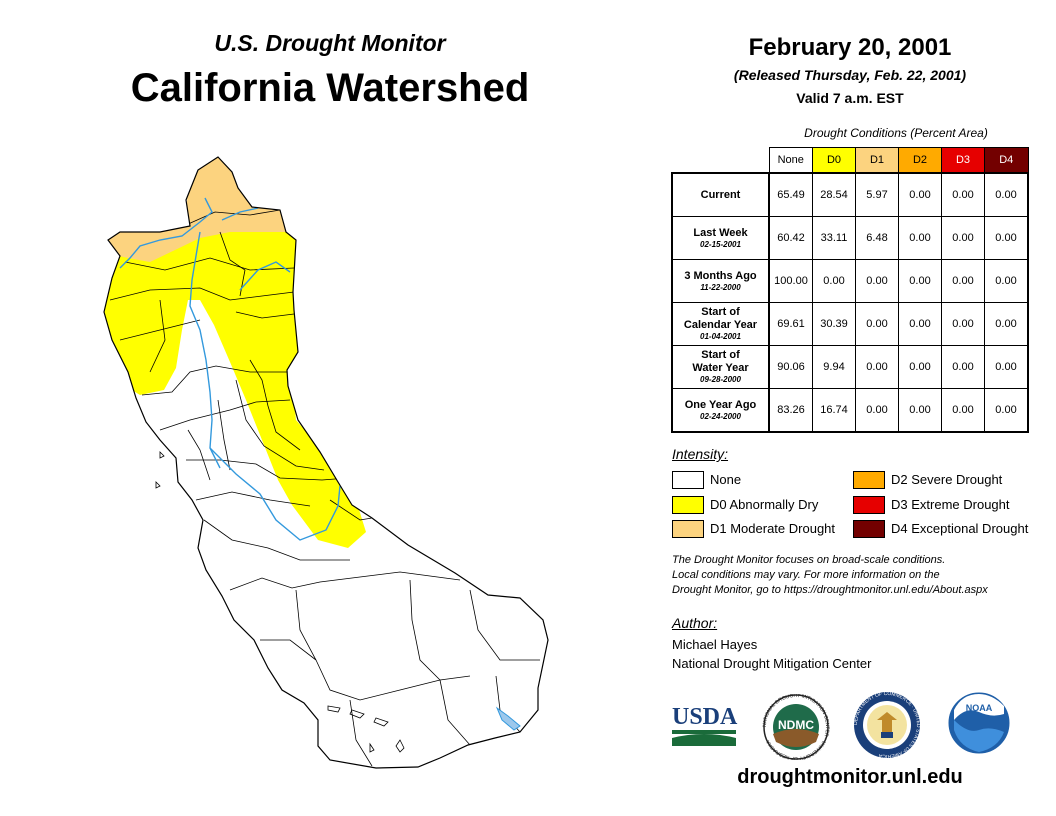 Image resolution: width=1056 pixels, height=816 pixels. Describe the element at coordinates (715, 644) in the screenshot. I see `author-name: Michael Hayes` at that location.